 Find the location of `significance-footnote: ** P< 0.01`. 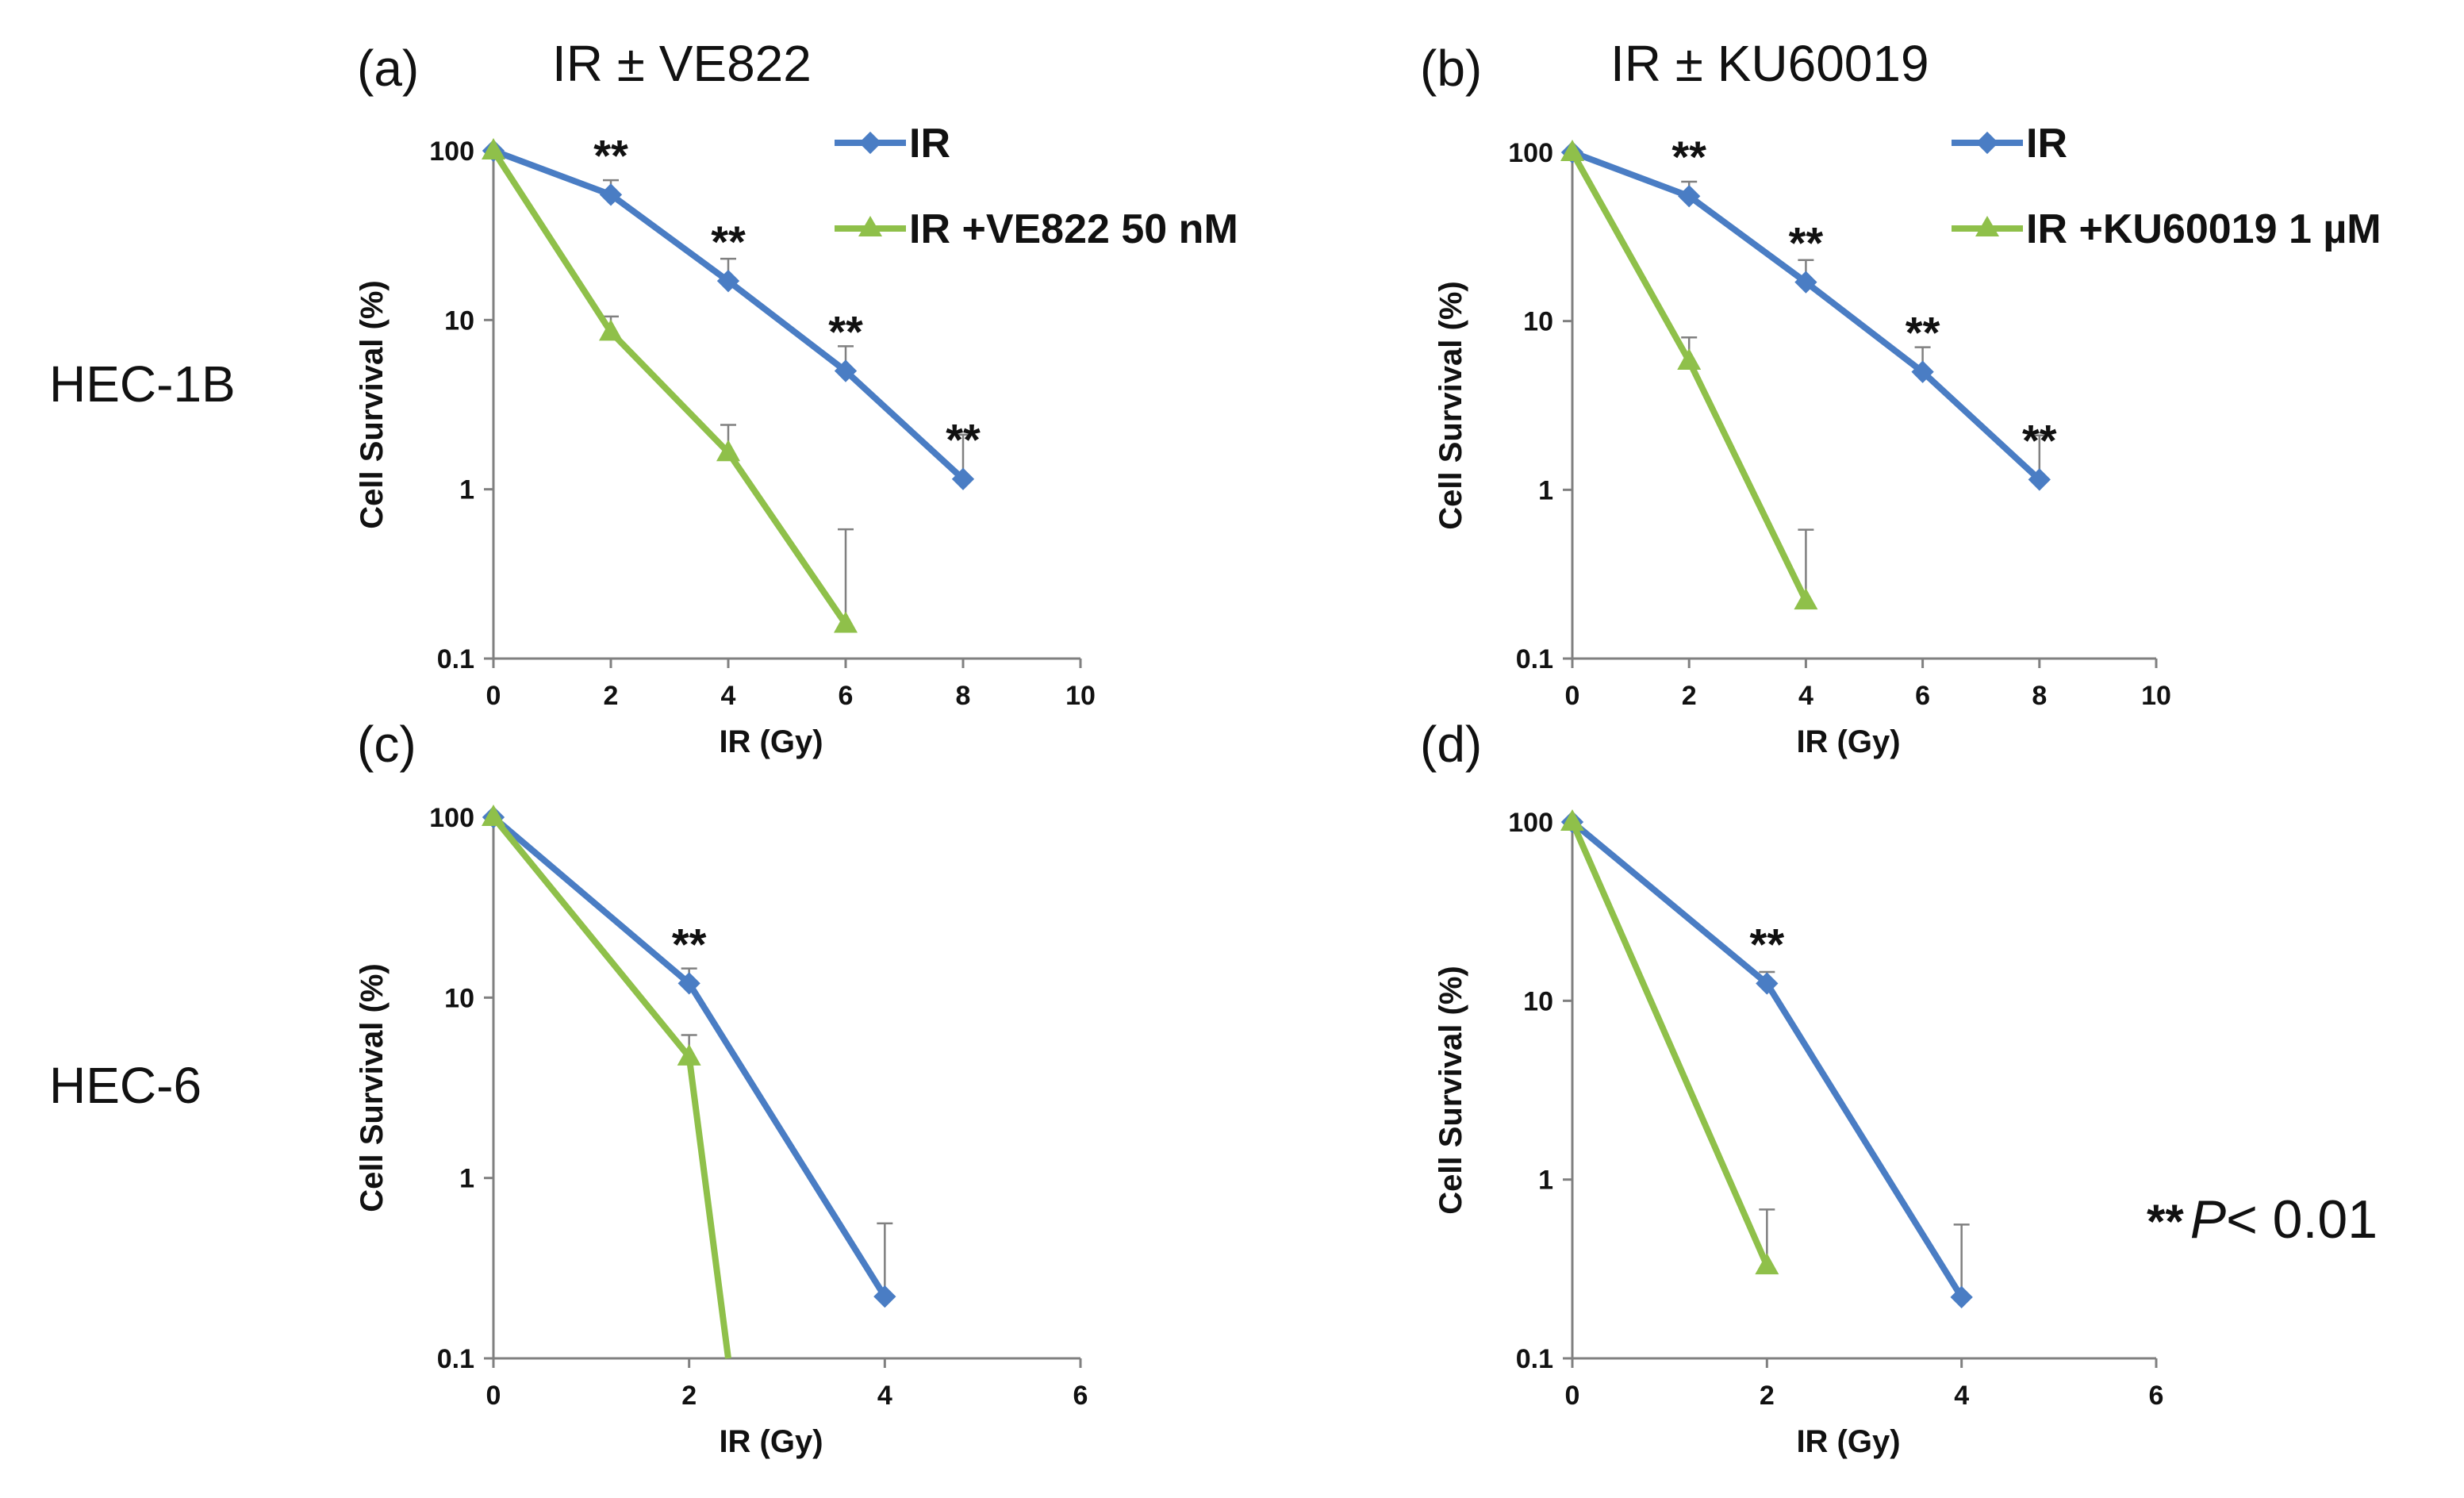

significance-footnote: ** P< 0.01 is located at coordinates (2262, 1220).